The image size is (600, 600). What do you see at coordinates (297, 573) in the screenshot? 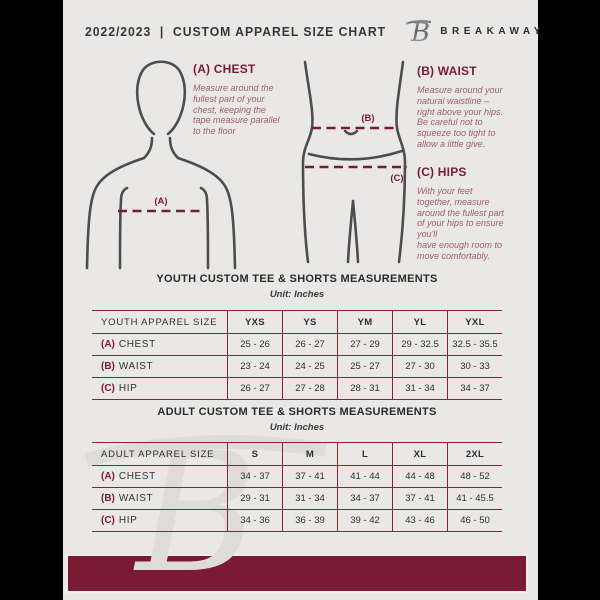
I see `footer-bar` at bounding box center [297, 573].